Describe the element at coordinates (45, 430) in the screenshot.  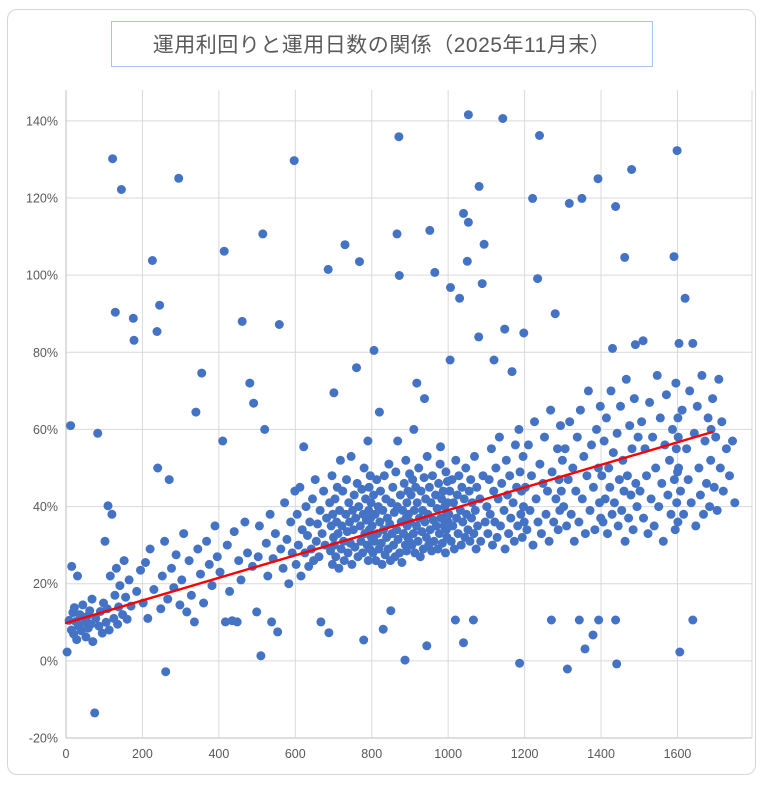
I see `y-axis-tick-label: 60%` at that location.